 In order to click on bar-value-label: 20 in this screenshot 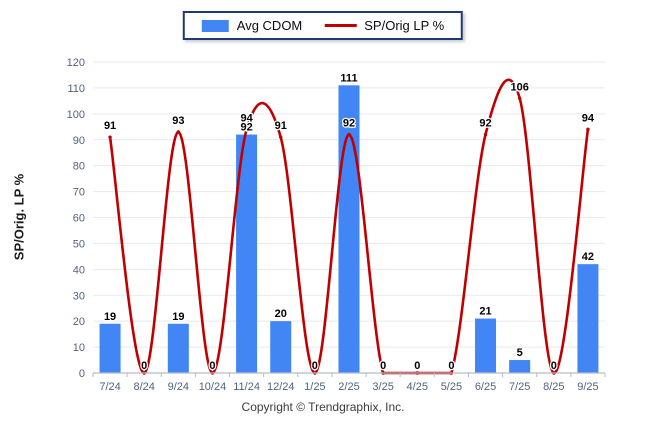, I will do `click(281, 314)`.